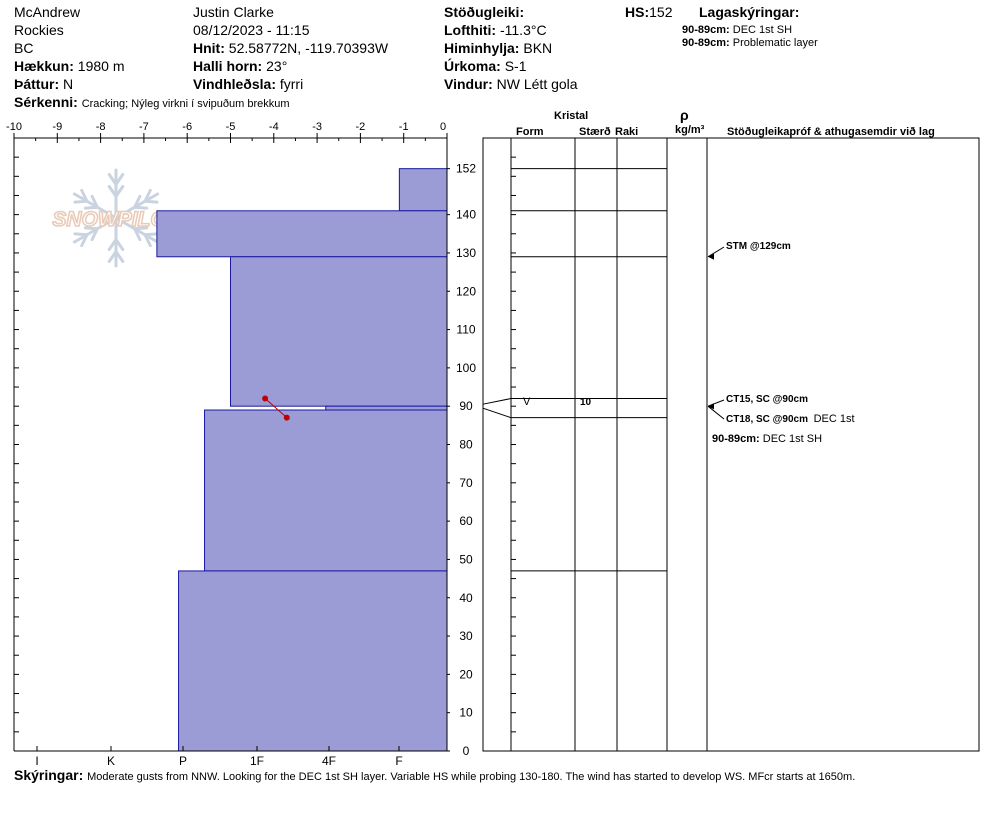 This screenshot has height=840, width=994. What do you see at coordinates (404, 127) in the screenshot?
I see `temp-tick-label: -1` at bounding box center [404, 127].